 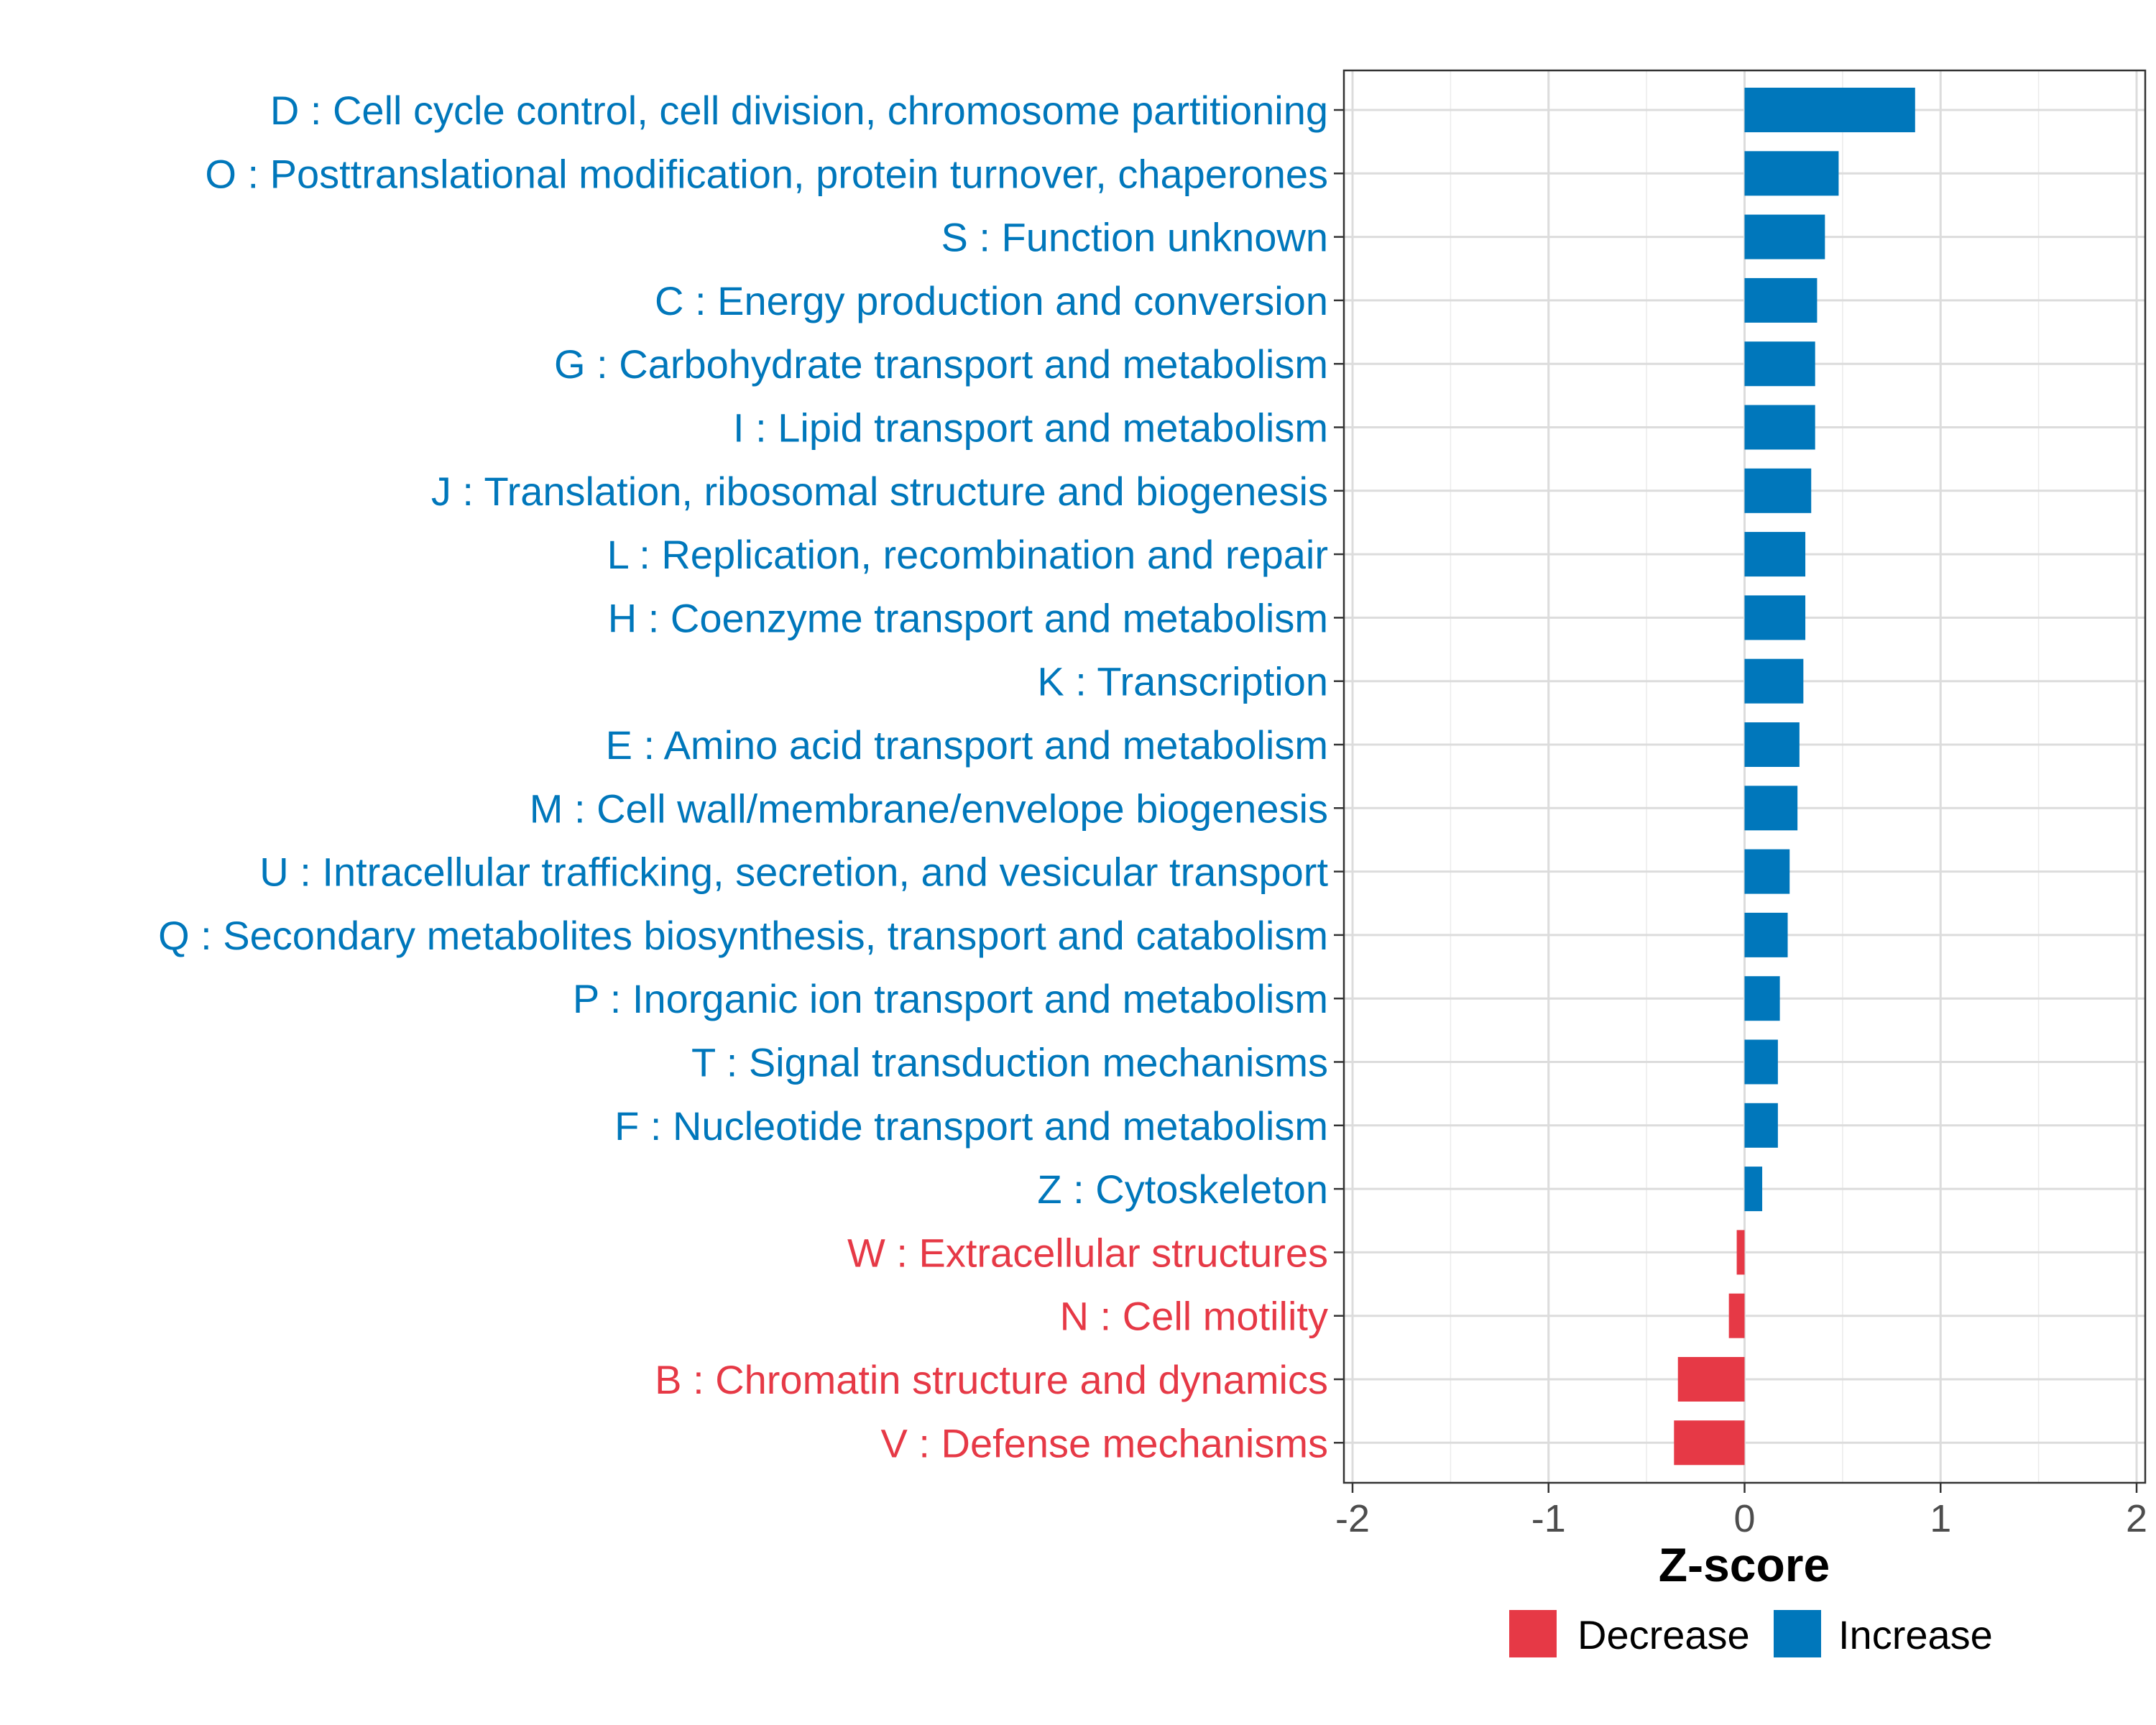 I want to click on y-tick-label: W : Extracellular structures, so click(x=1087, y=1252).